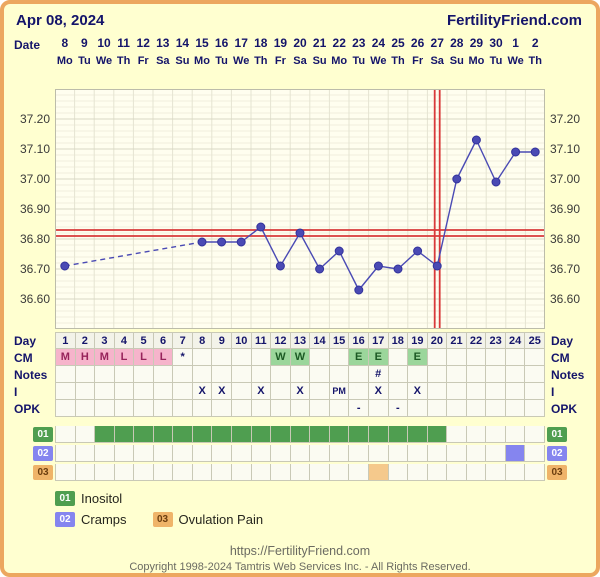  Describe the element at coordinates (515, 61) in the screenshot. I see `weekday-cell-24: We` at that location.